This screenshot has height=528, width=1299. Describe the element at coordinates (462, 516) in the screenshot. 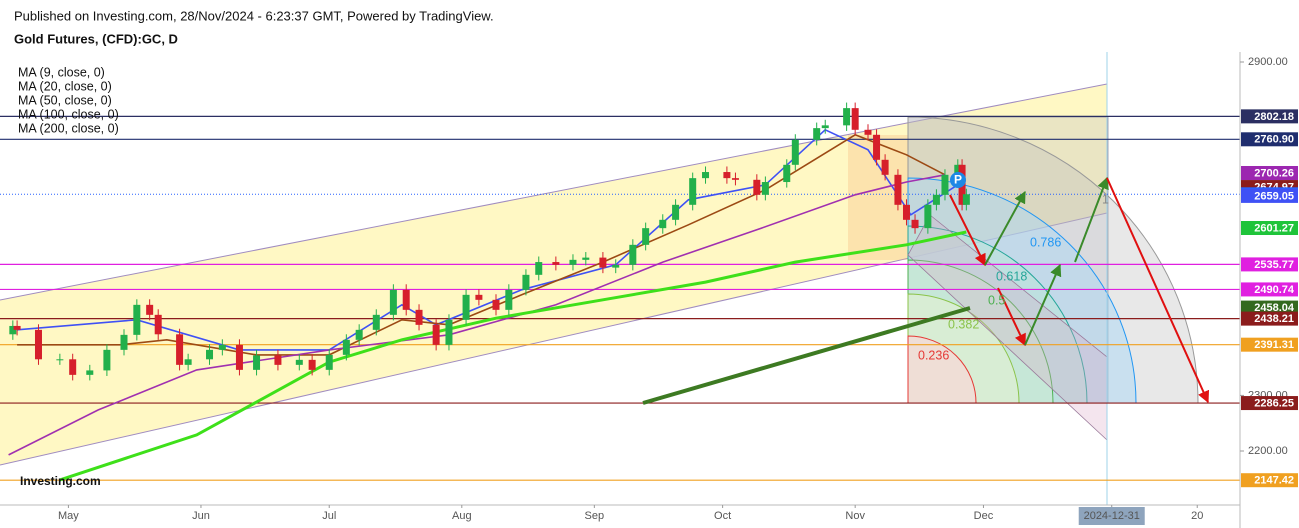

I see `x-tick-label: Aug` at that location.